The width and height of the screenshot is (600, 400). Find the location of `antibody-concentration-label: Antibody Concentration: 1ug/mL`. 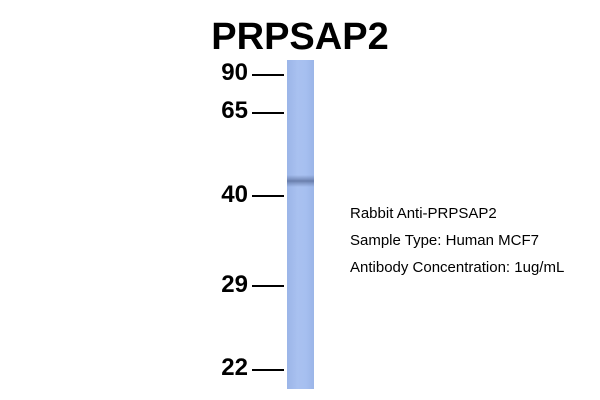

antibody-concentration-label: Antibody Concentration: 1ug/mL is located at coordinates (457, 267).